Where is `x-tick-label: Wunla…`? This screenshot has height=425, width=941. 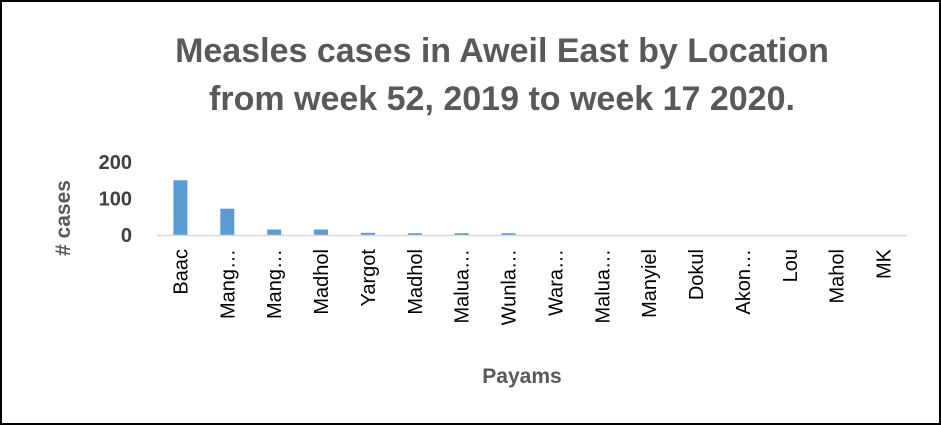
x-tick-label: Wunla… is located at coordinates (510, 287).